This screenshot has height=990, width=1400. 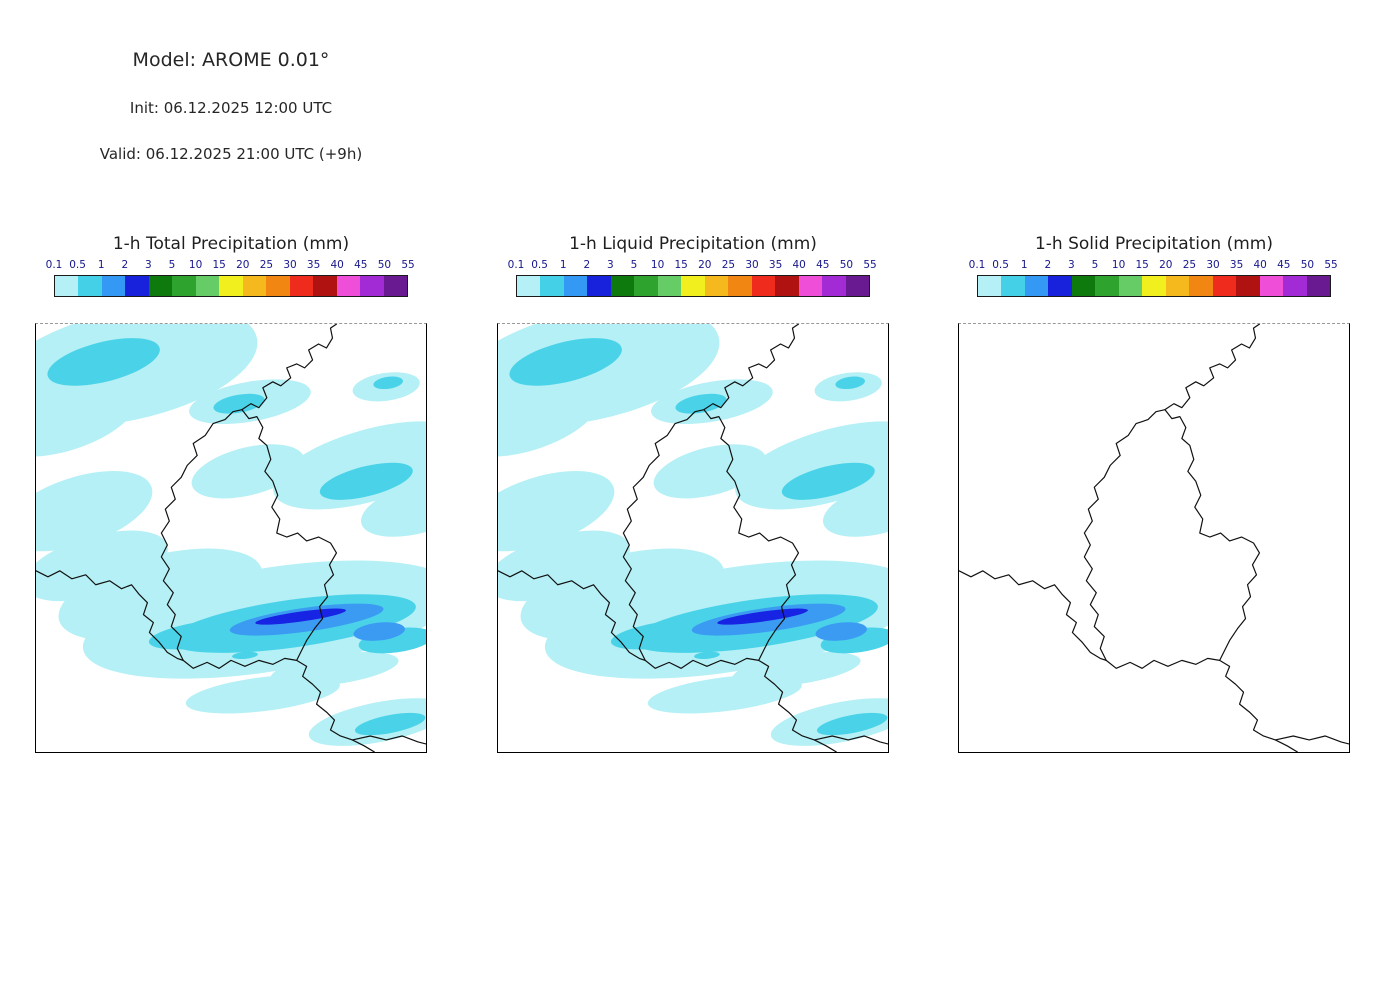 What do you see at coordinates (243, 265) in the screenshot?
I see `colorbar-tick: 20` at bounding box center [243, 265].